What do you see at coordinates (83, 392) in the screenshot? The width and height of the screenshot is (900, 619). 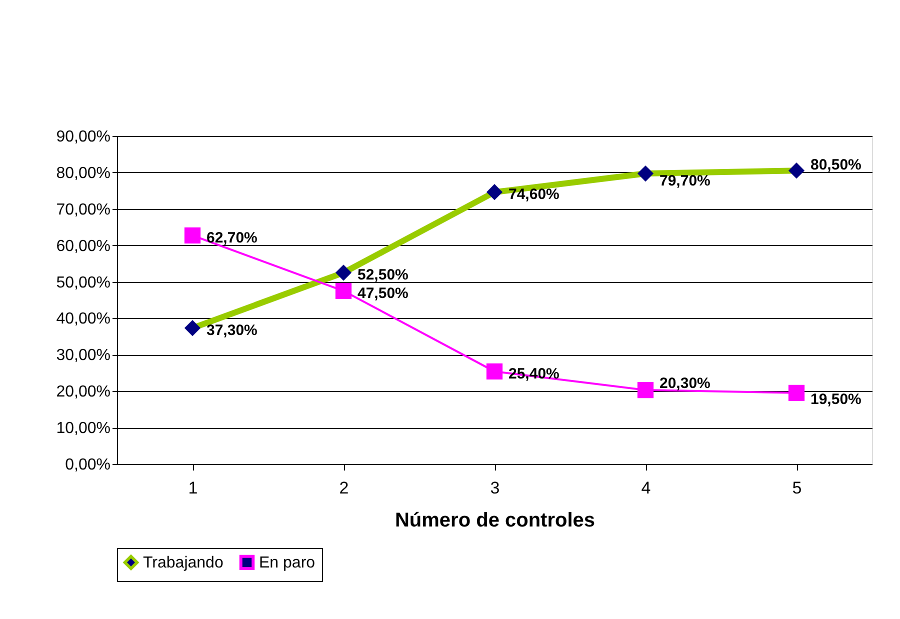 I see `y-tick-label: 20,00%` at bounding box center [83, 392].